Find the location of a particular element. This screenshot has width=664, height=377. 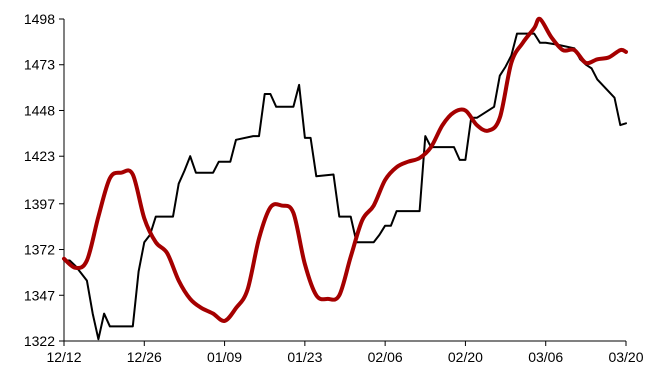

x-tick-label: 02/20 is located at coordinates (465, 357).